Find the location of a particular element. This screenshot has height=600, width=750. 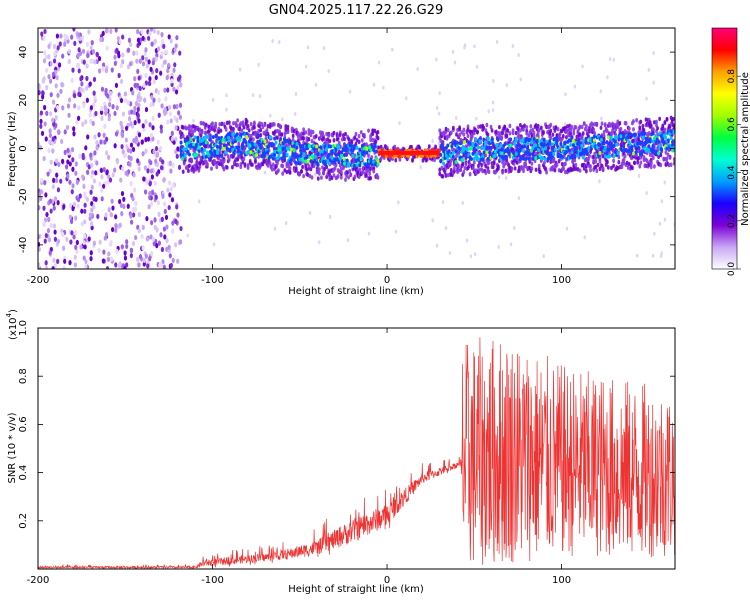

colorbar-label: Normalized spectral amplitude is located at coordinates (745, 149).